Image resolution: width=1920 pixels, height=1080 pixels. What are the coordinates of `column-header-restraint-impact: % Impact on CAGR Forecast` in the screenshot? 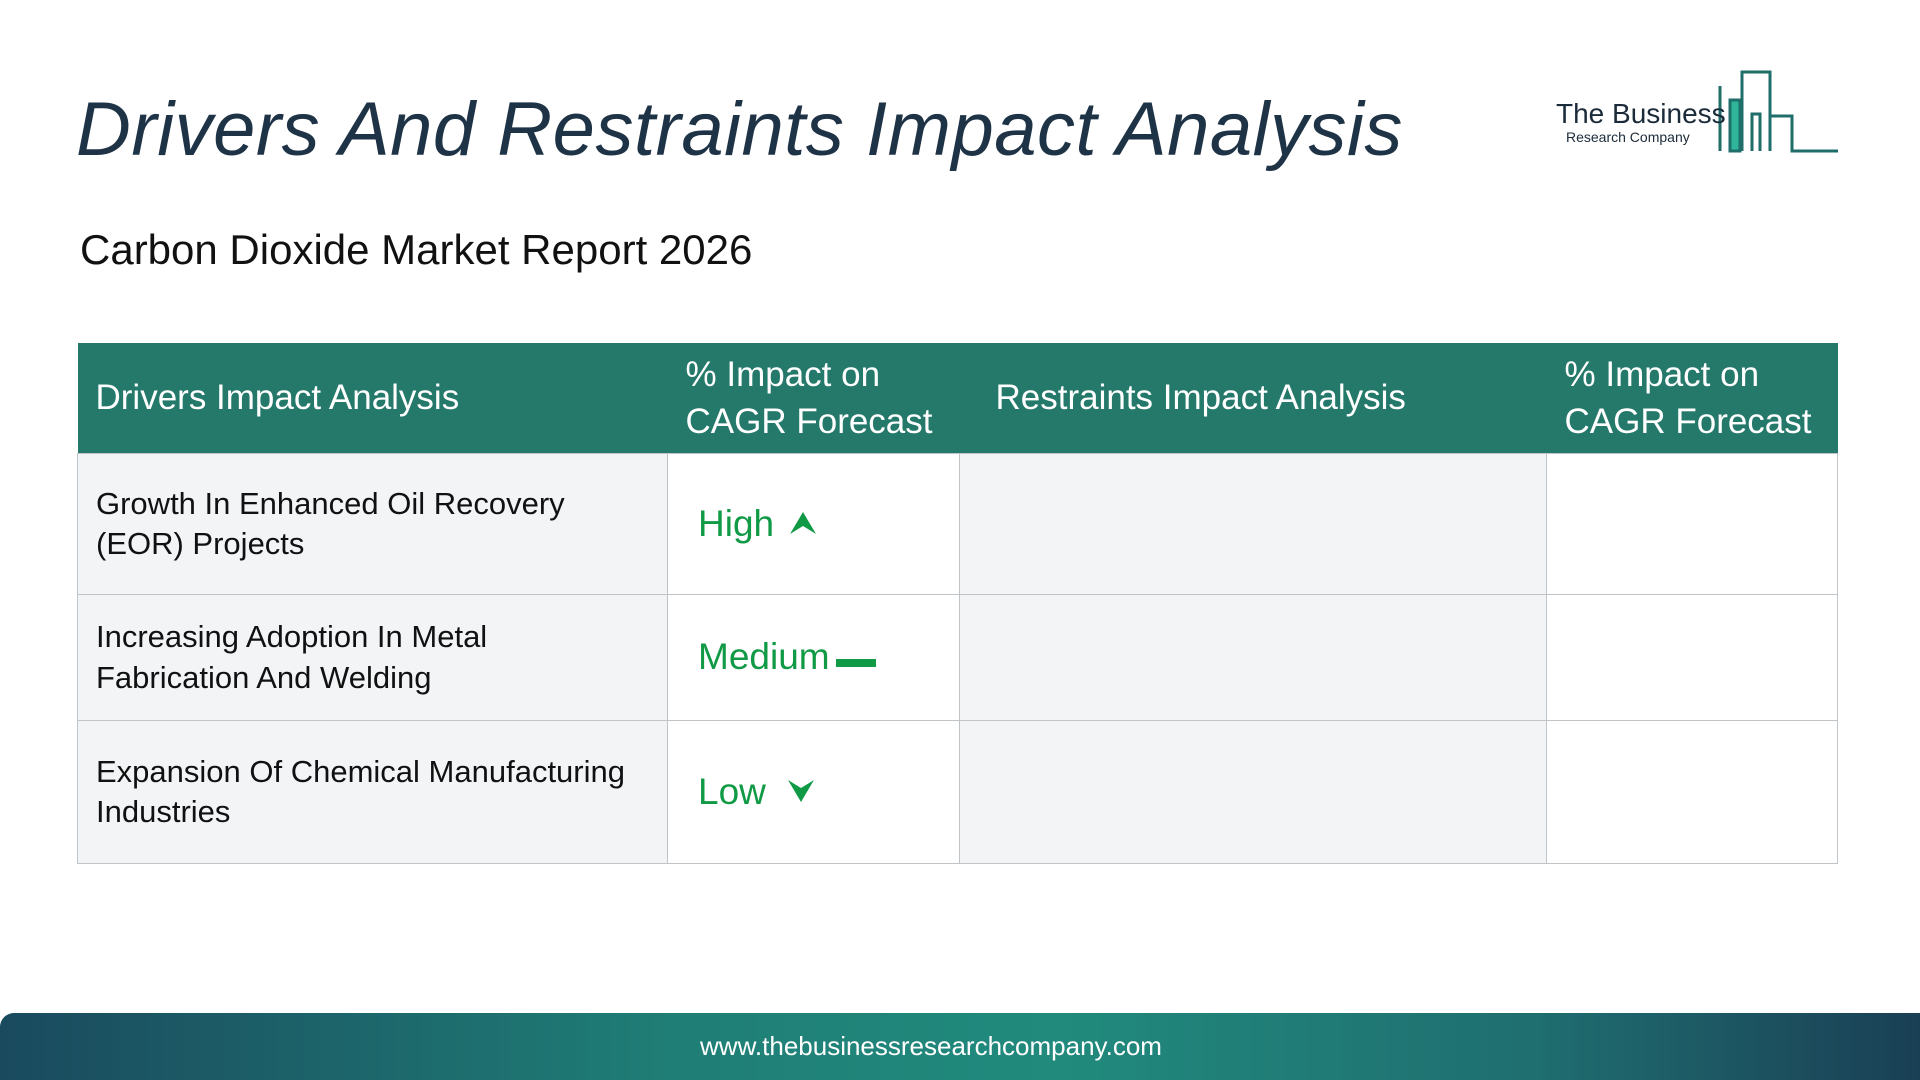 It's located at (1692, 398).